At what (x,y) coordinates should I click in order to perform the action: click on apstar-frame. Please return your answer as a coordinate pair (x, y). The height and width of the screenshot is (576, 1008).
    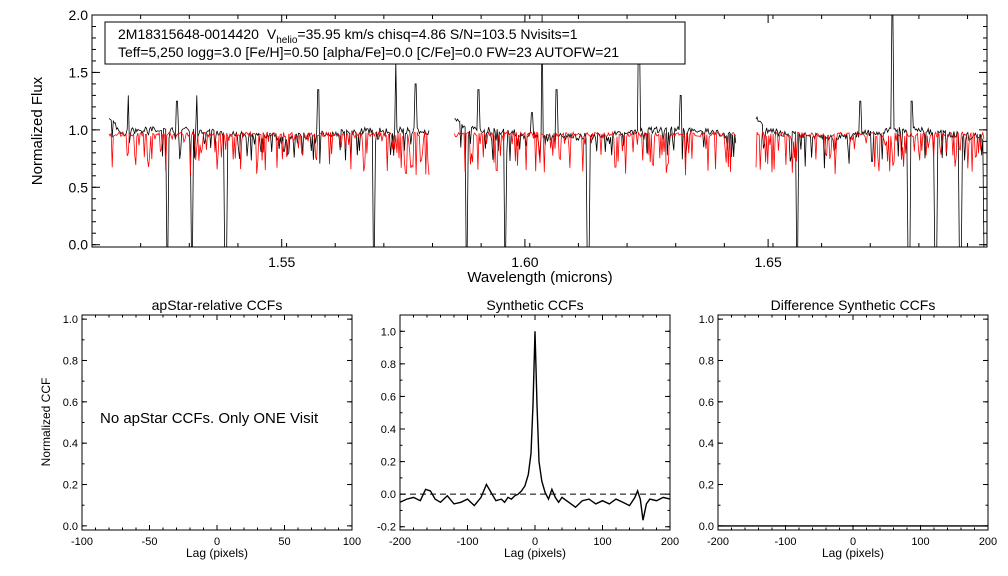
    Looking at the image, I should click on (217, 422).